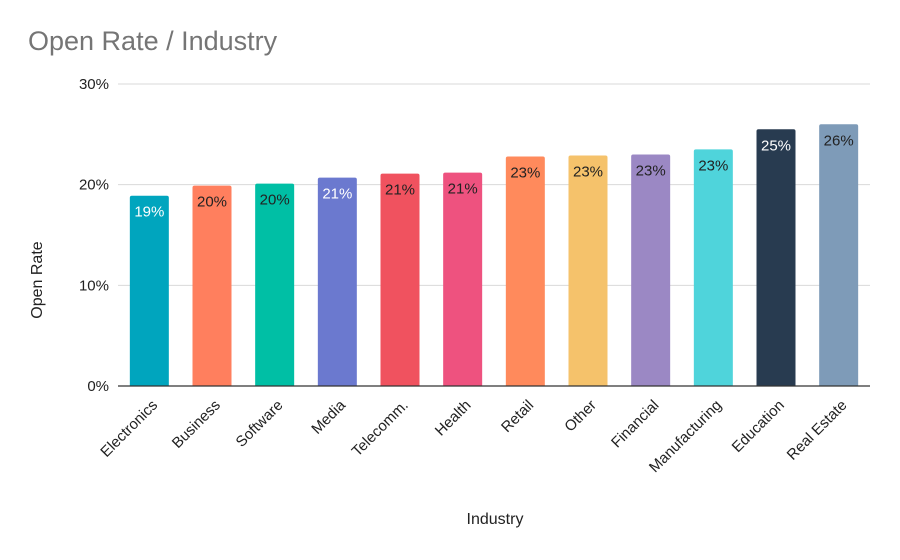 This screenshot has height=560, width=900. I want to click on data-labels: 19% 20% 20% 21% 21% 21% 23% 23% 23% 23% 25% 26%, so click(493, 176).